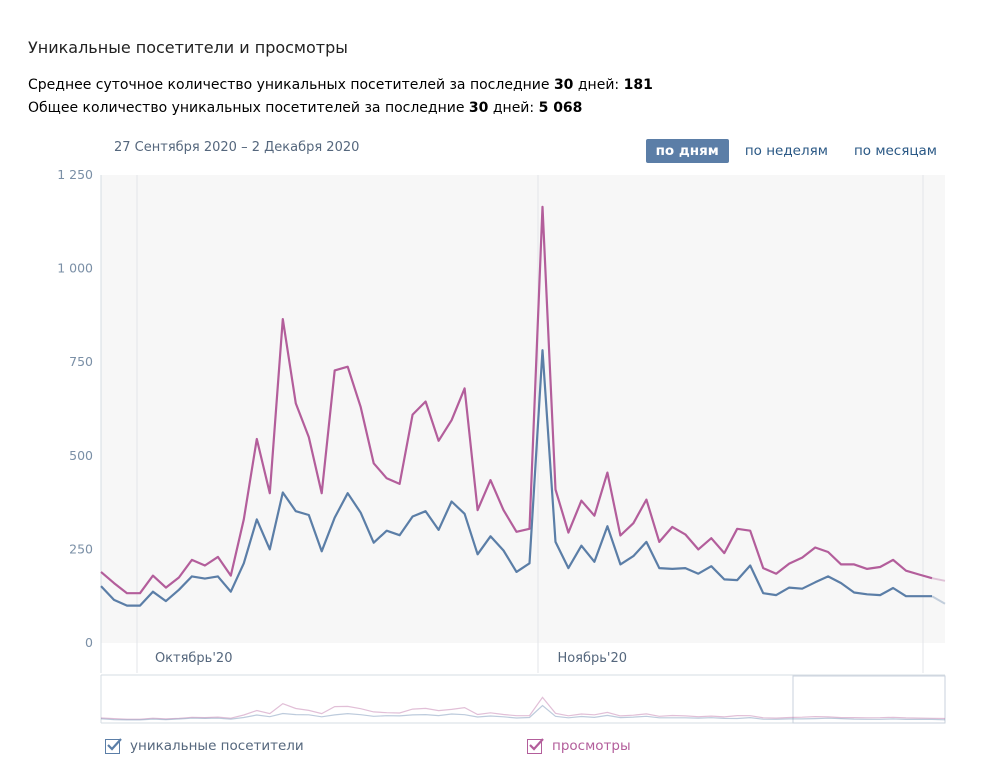  What do you see at coordinates (75, 268) in the screenshot?
I see `y-tick-label: 1 000` at bounding box center [75, 268].